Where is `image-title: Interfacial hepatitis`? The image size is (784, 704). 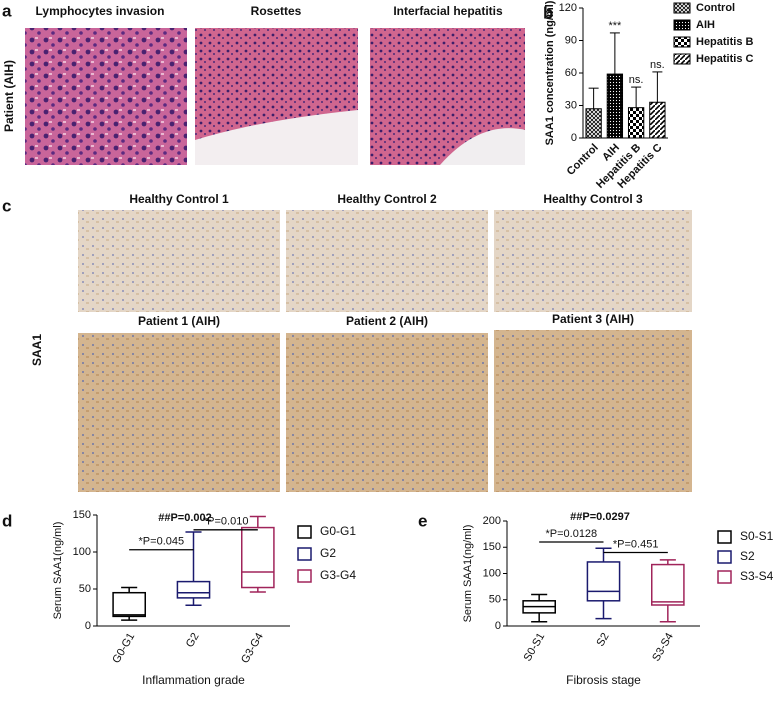 image-title: Interfacial hepatitis is located at coordinates (448, 11).